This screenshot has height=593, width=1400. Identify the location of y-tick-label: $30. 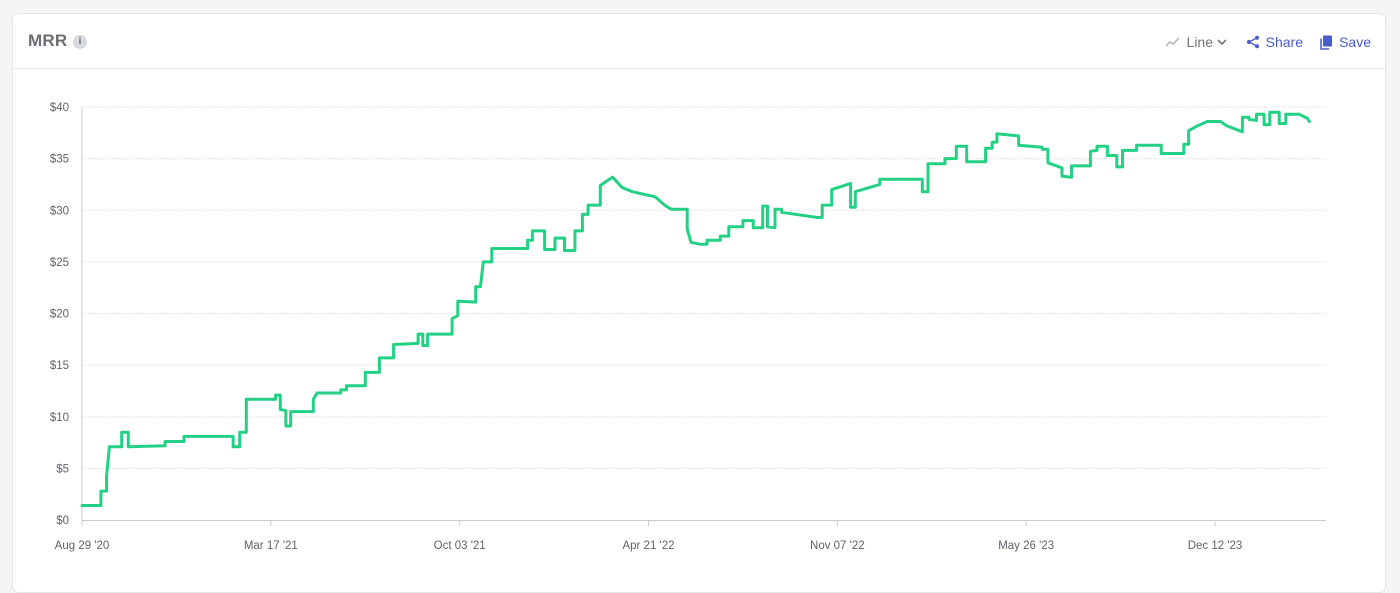
(59, 211).